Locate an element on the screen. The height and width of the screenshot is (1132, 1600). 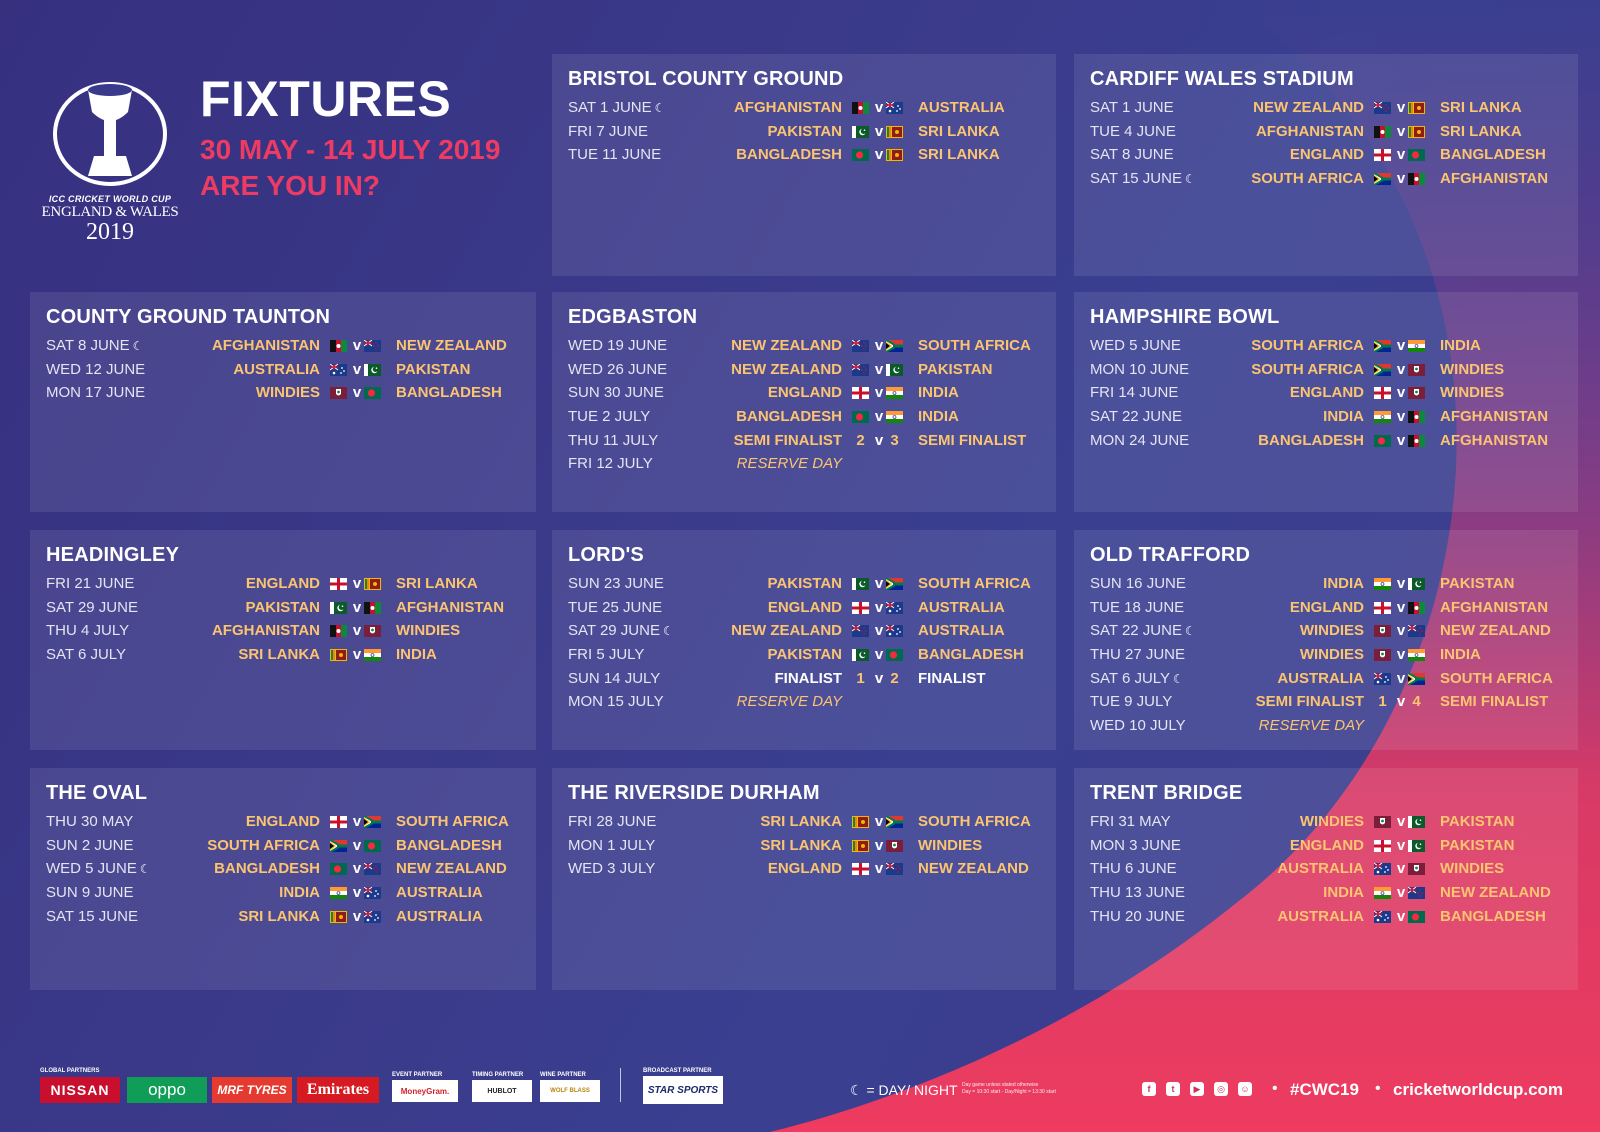
fixture-date: SAT 22 JUNE is located at coordinates (1136, 416).